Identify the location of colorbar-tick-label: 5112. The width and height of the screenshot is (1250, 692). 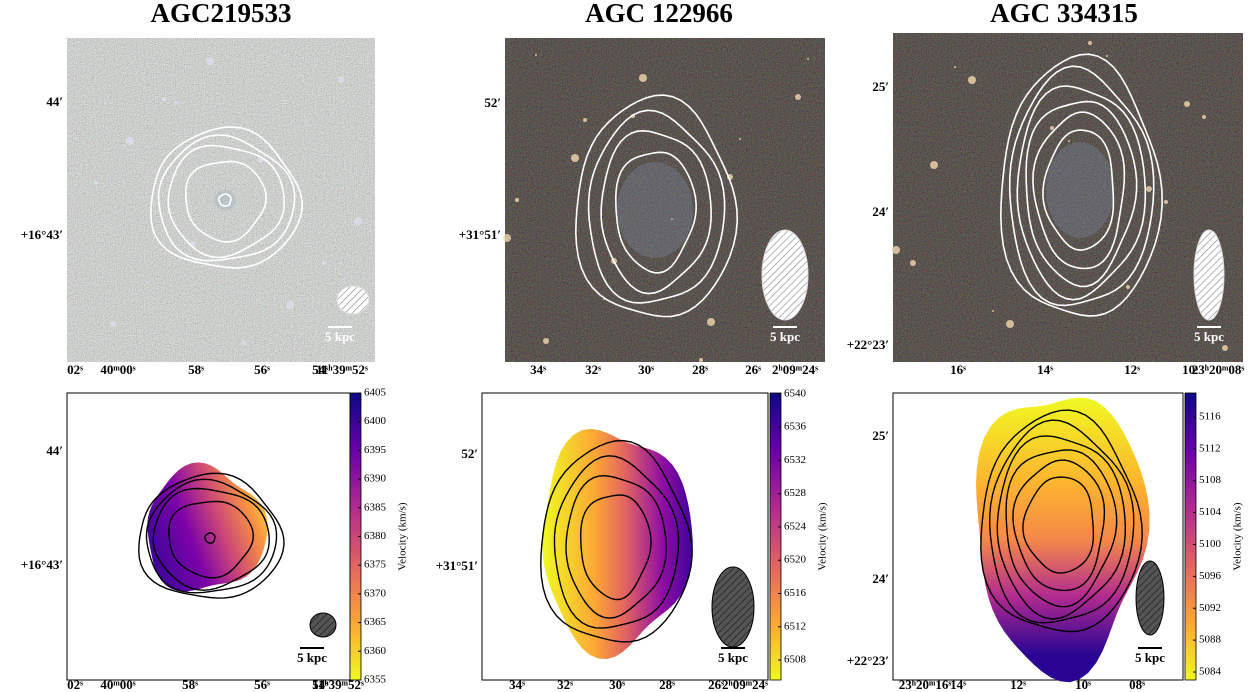
(1210, 448).